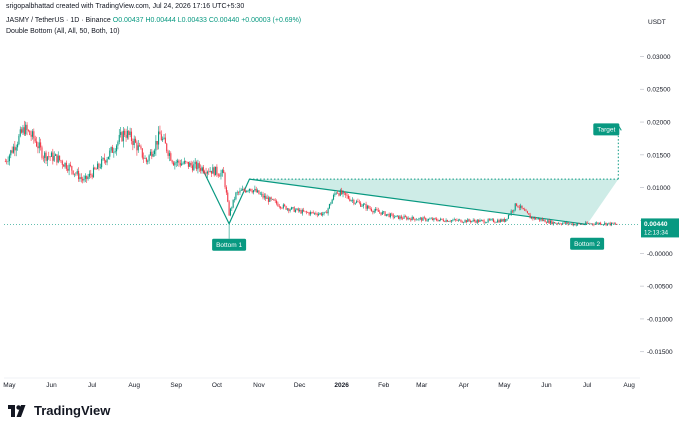  What do you see at coordinates (134, 385) in the screenshot?
I see `x-tick-label: Aug` at bounding box center [134, 385].